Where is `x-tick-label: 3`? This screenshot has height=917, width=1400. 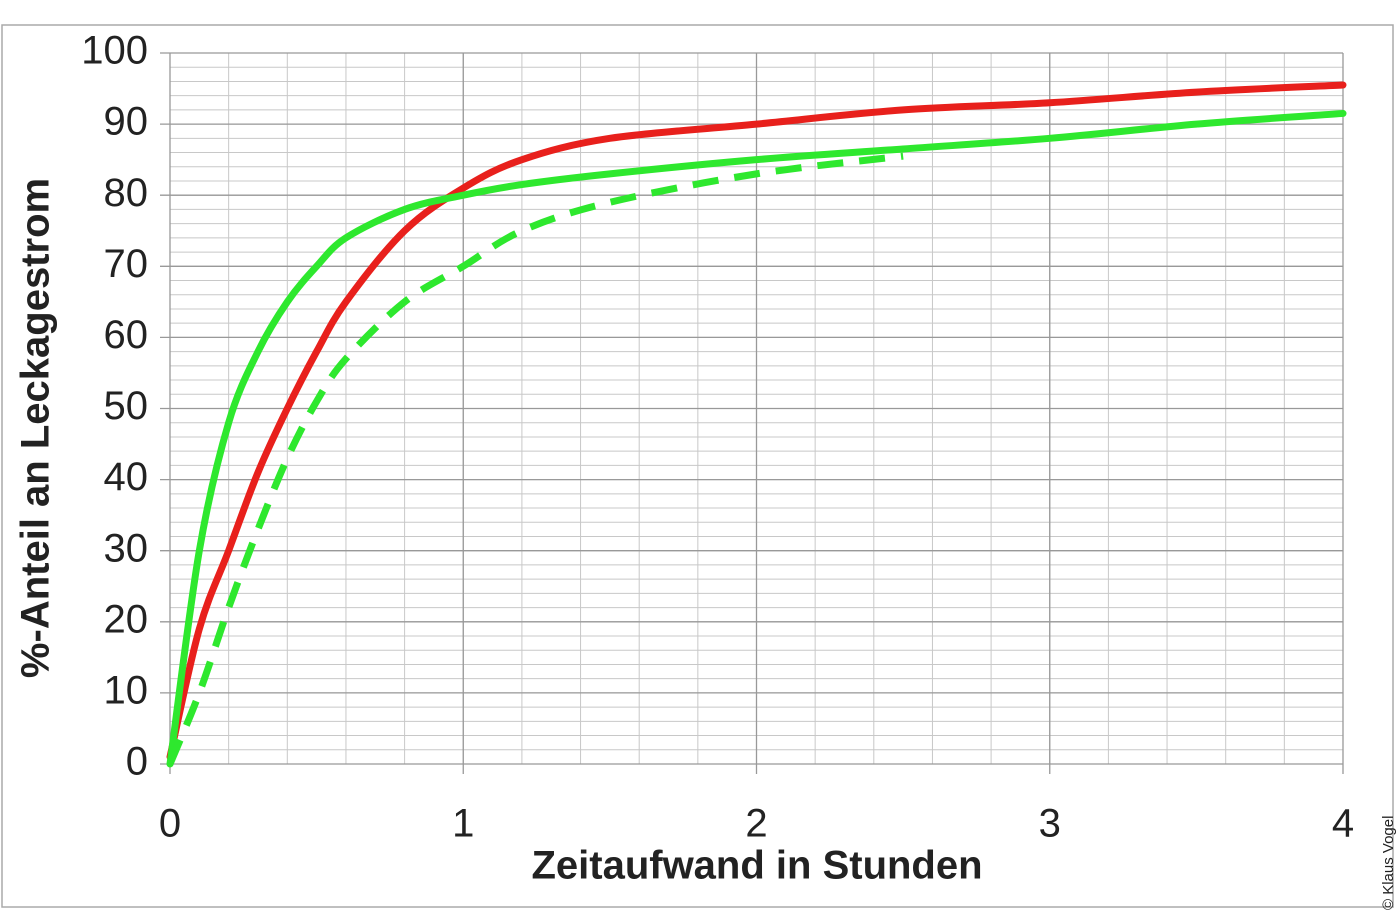 x-tick-label: 3 is located at coordinates (1050, 824).